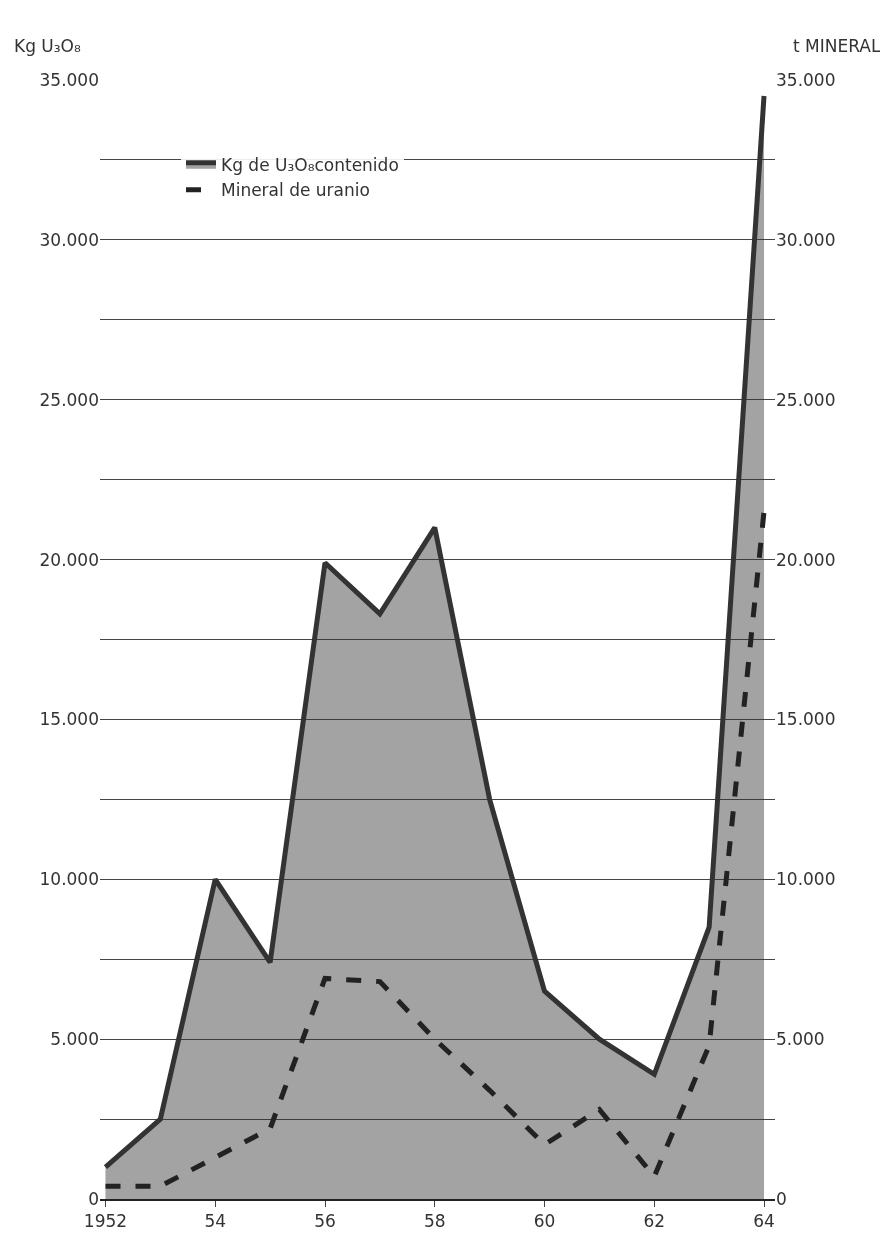 This screenshot has width=880, height=1249. Describe the element at coordinates (654, 1221) in the screenshot. I see `x-tick-label: 62` at that location.